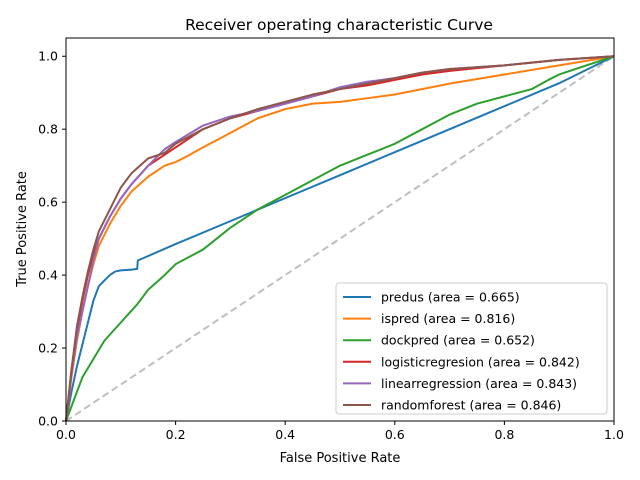 Image resolution: width=640 pixels, height=480 pixels. I want to click on y-axis: 0.0 0.2 0.4 0.6 0.8 1.0, so click(52, 239).